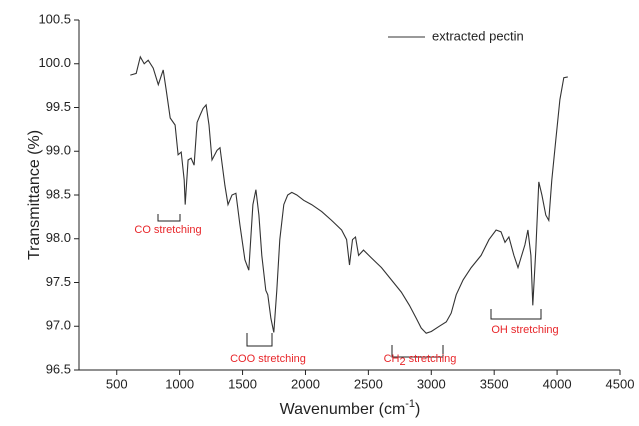 This screenshot has width=639, height=426. I want to click on x-tick-label: 4500, so click(620, 383).